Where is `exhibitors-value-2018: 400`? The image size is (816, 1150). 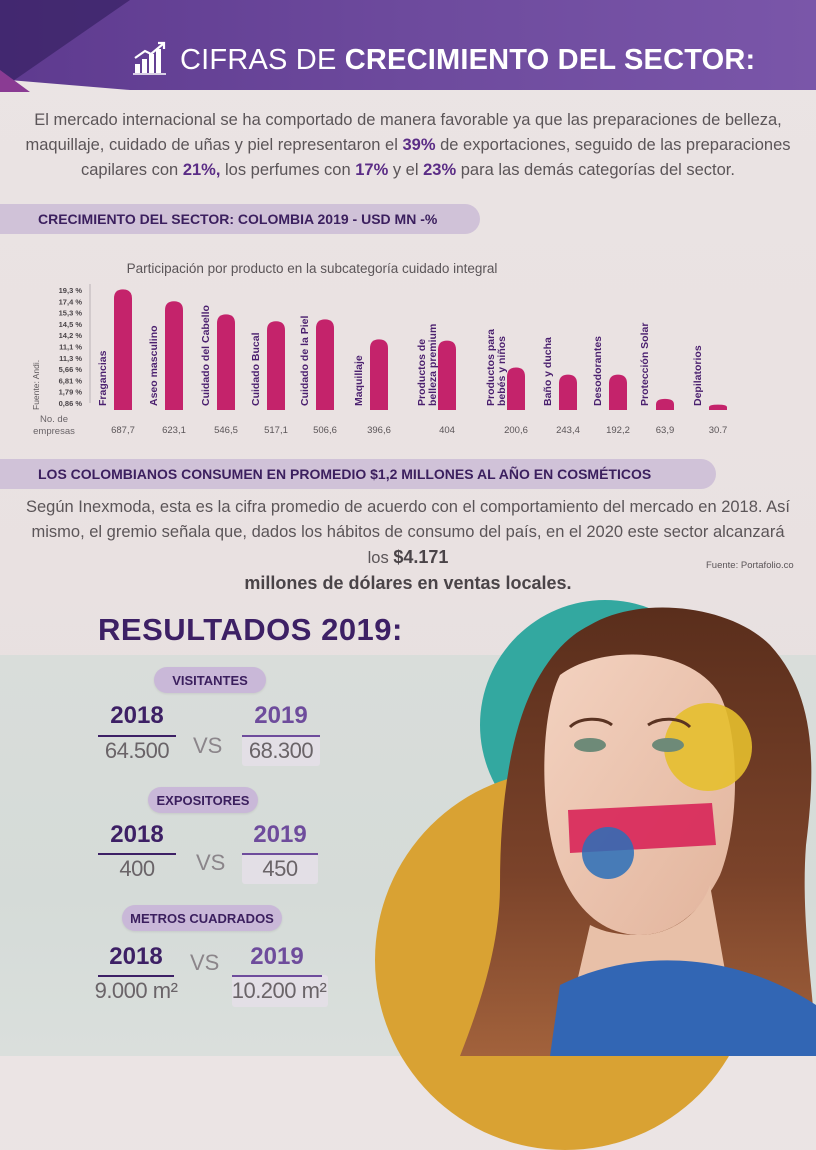 exhibitors-value-2018: 400 is located at coordinates (137, 868).